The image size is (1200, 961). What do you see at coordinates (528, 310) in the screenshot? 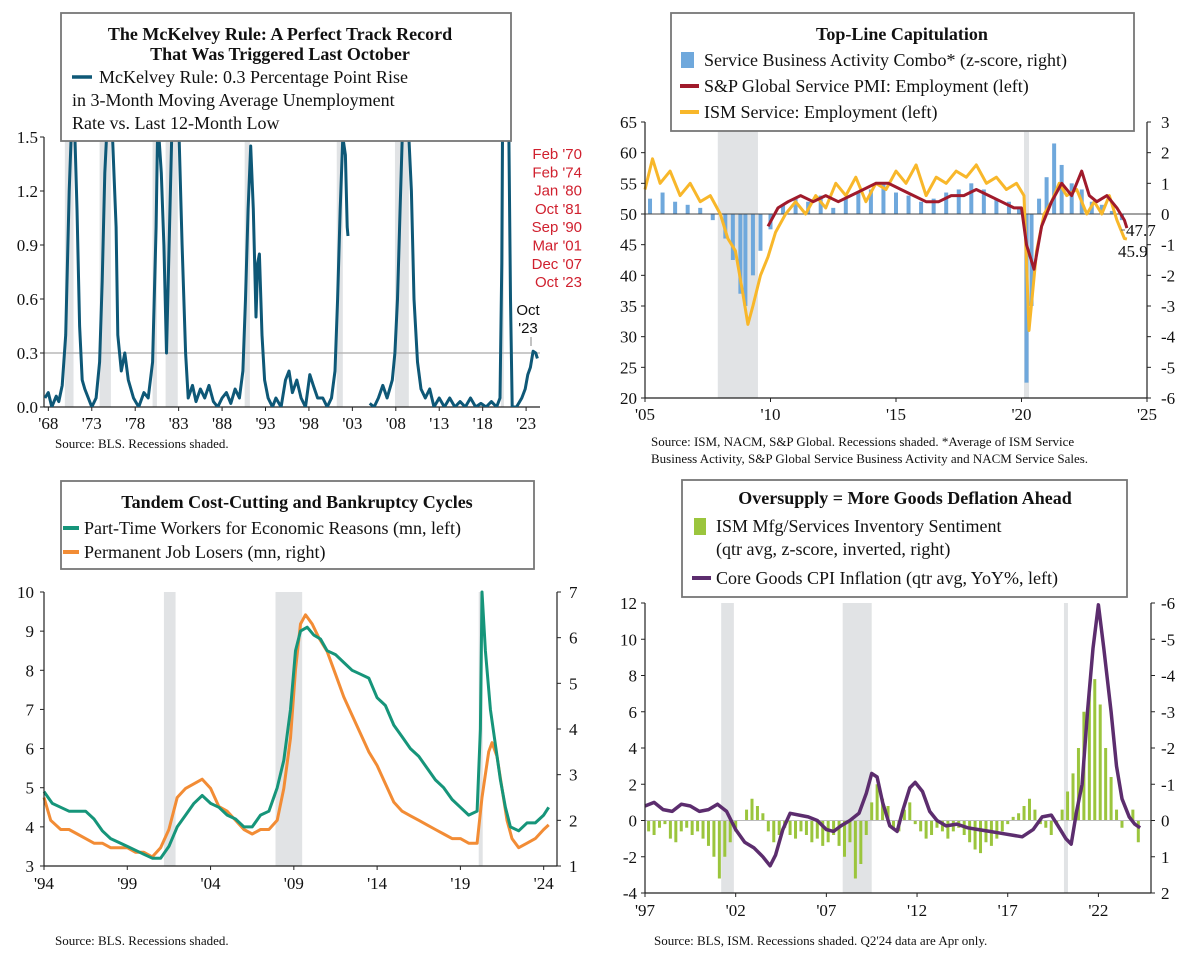
I see `annotation-oct: Oct` at bounding box center [528, 310].